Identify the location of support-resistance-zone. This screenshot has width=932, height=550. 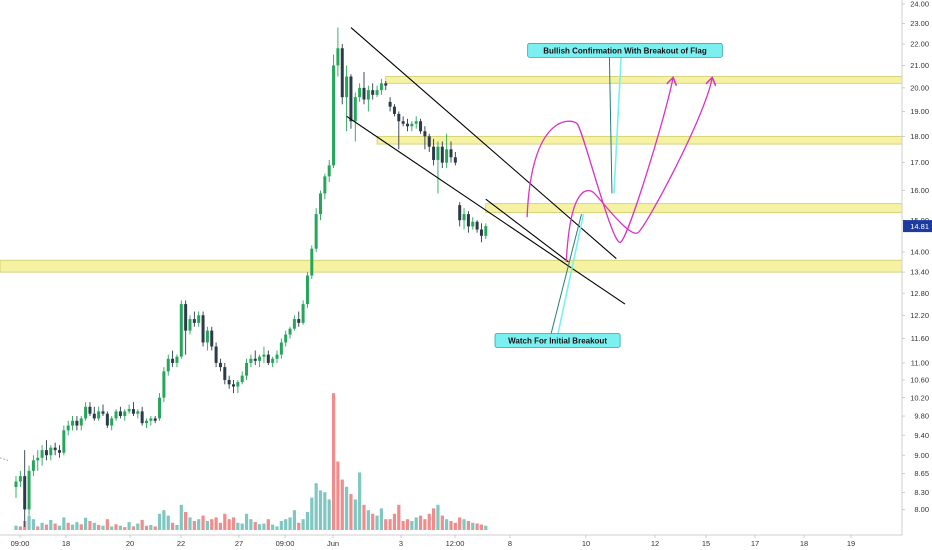
(639, 140).